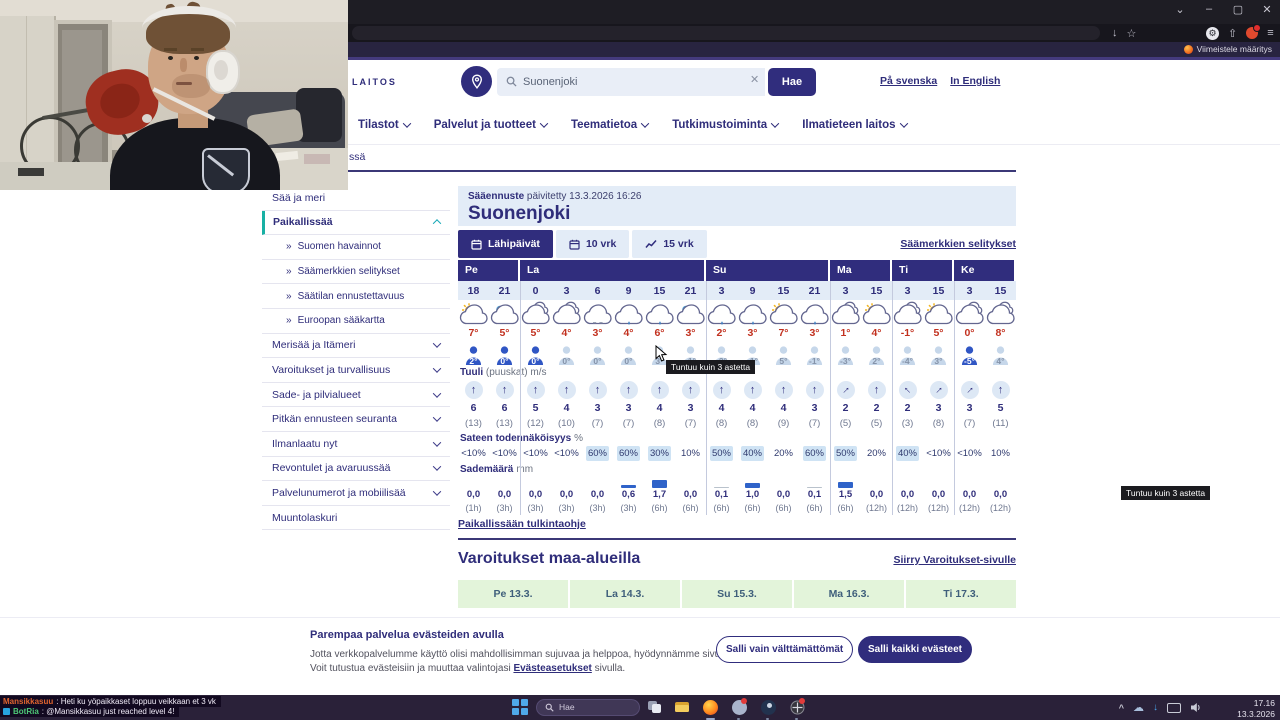  Describe the element at coordinates (855, 125) in the screenshot. I see `nav-item: Ilmatieteen laitos` at that location.